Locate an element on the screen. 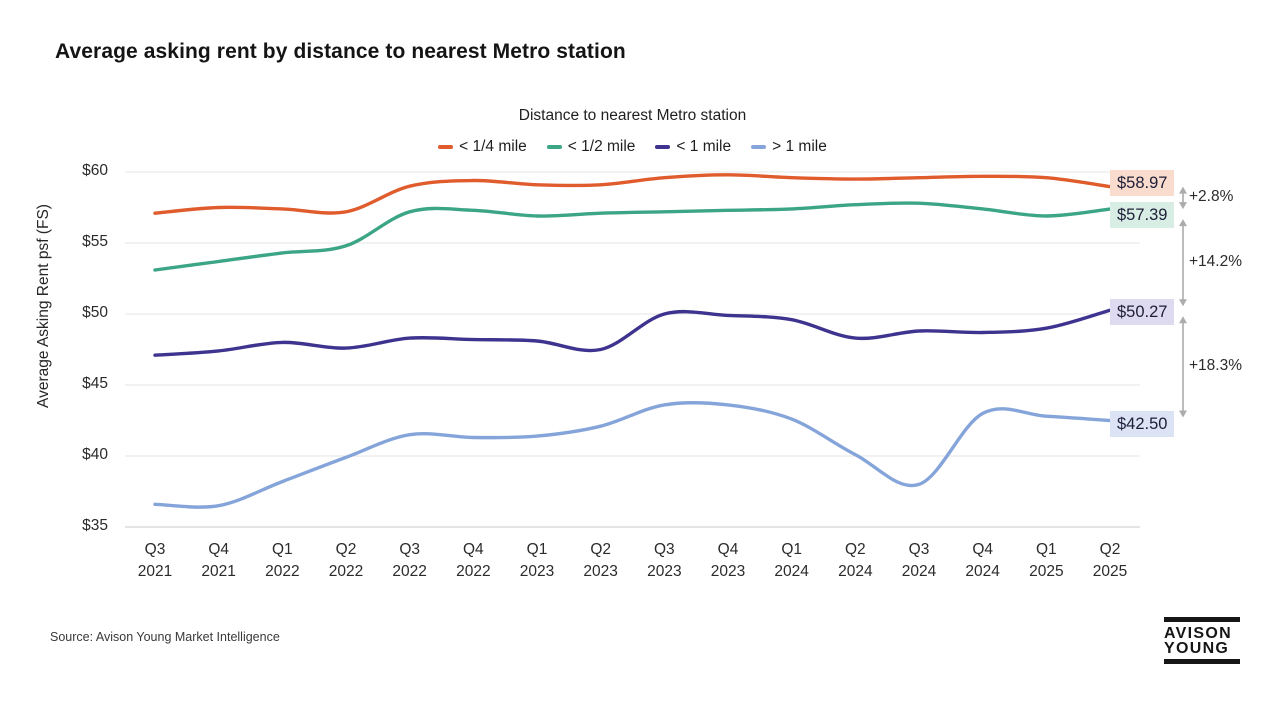  percent-change-label: +14.2% is located at coordinates (1216, 262).